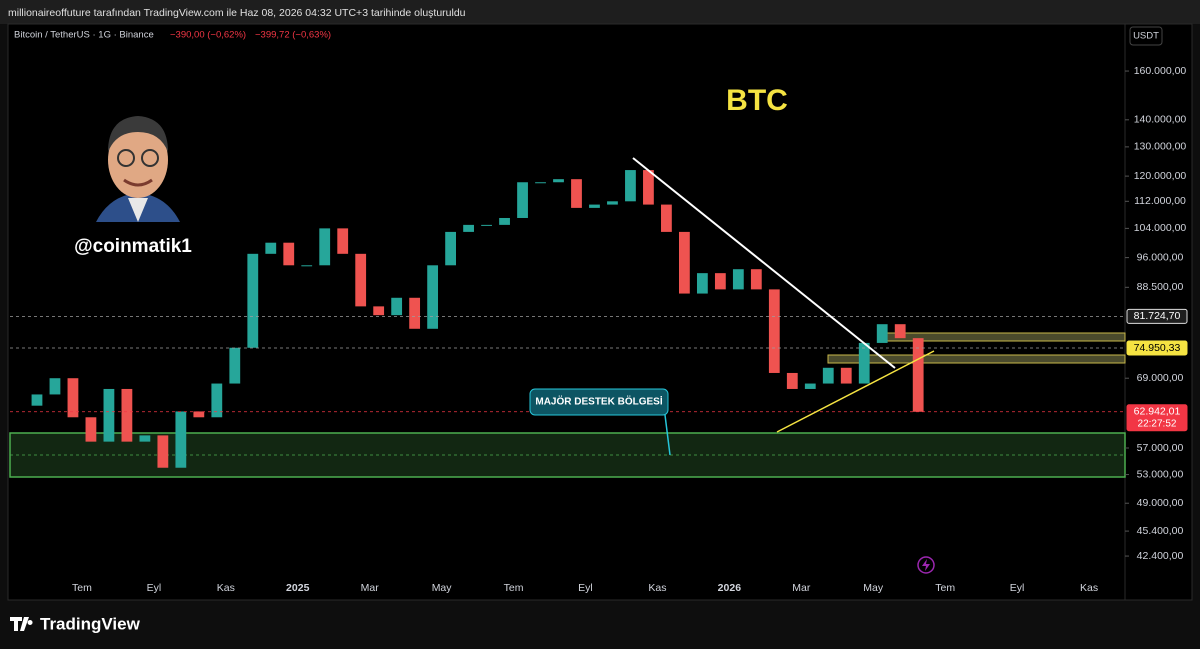 Image resolution: width=1200 pixels, height=649 pixels. I want to click on change: −399,72 (−0,63%), so click(293, 35).